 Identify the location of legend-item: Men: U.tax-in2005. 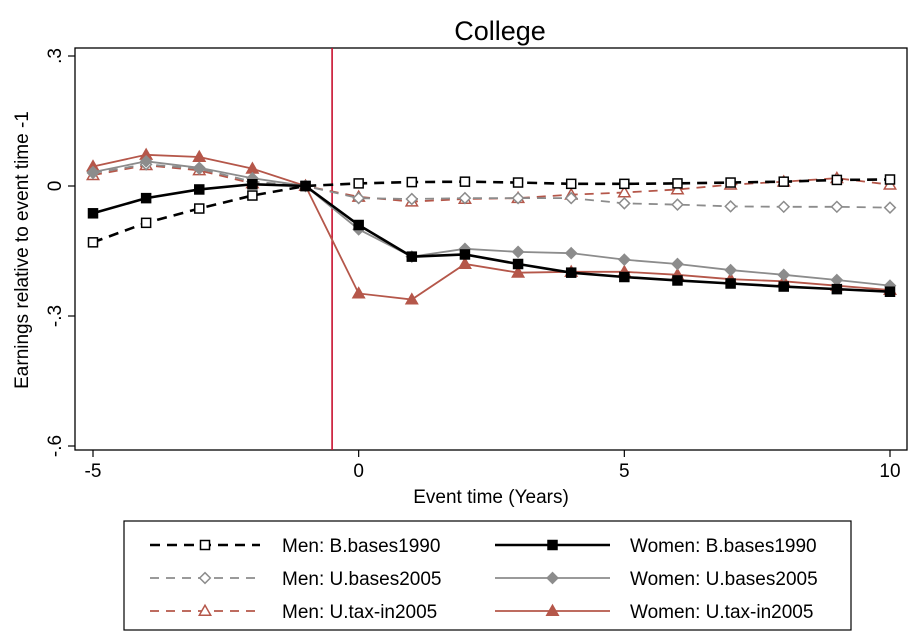
(293, 612).